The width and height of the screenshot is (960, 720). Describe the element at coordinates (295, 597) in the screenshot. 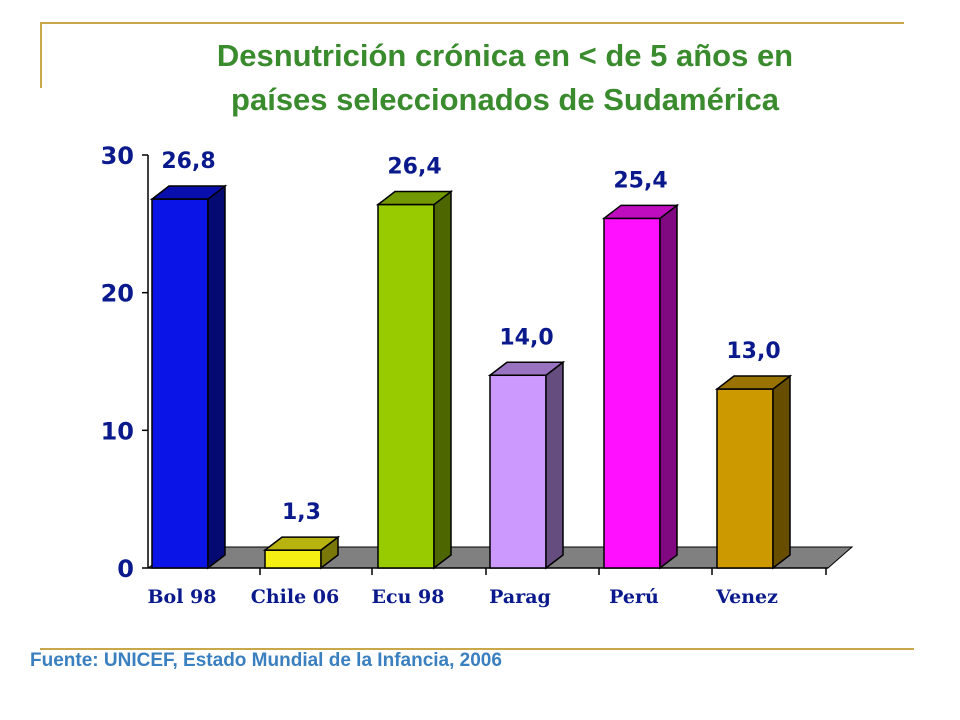

I see `x-category-label: Chile 06` at that location.